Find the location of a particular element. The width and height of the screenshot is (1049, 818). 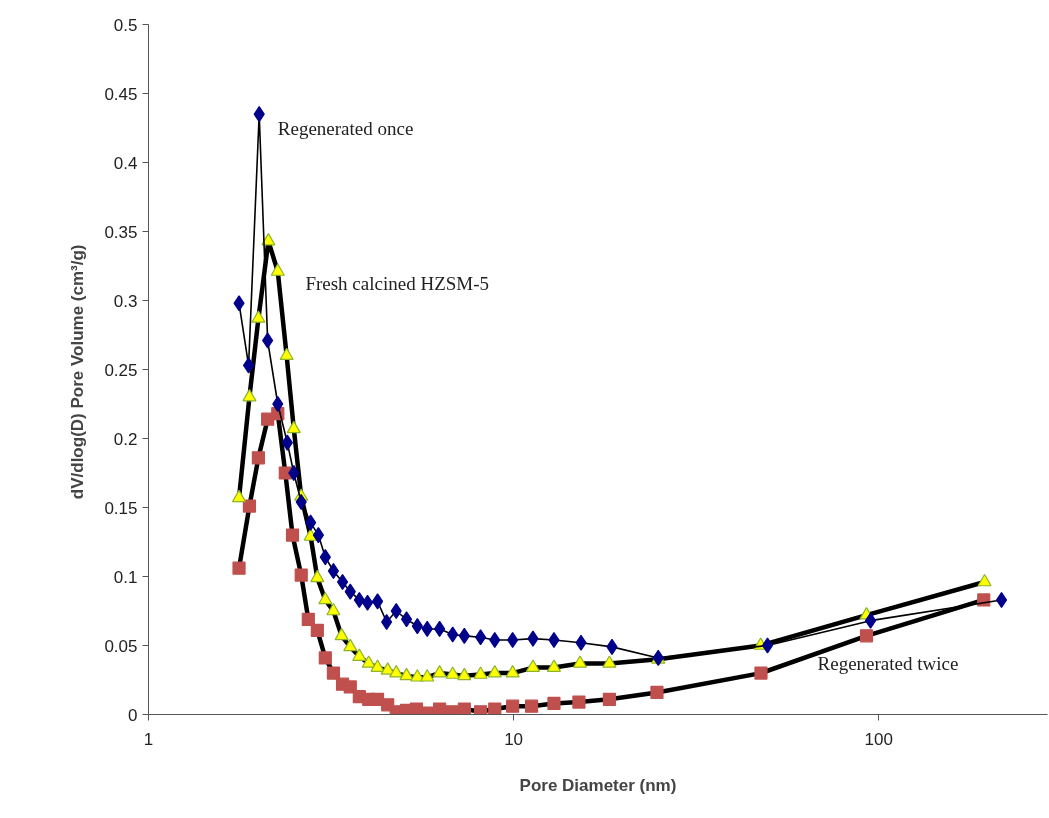

x-tick-label: 10 is located at coordinates (514, 739).